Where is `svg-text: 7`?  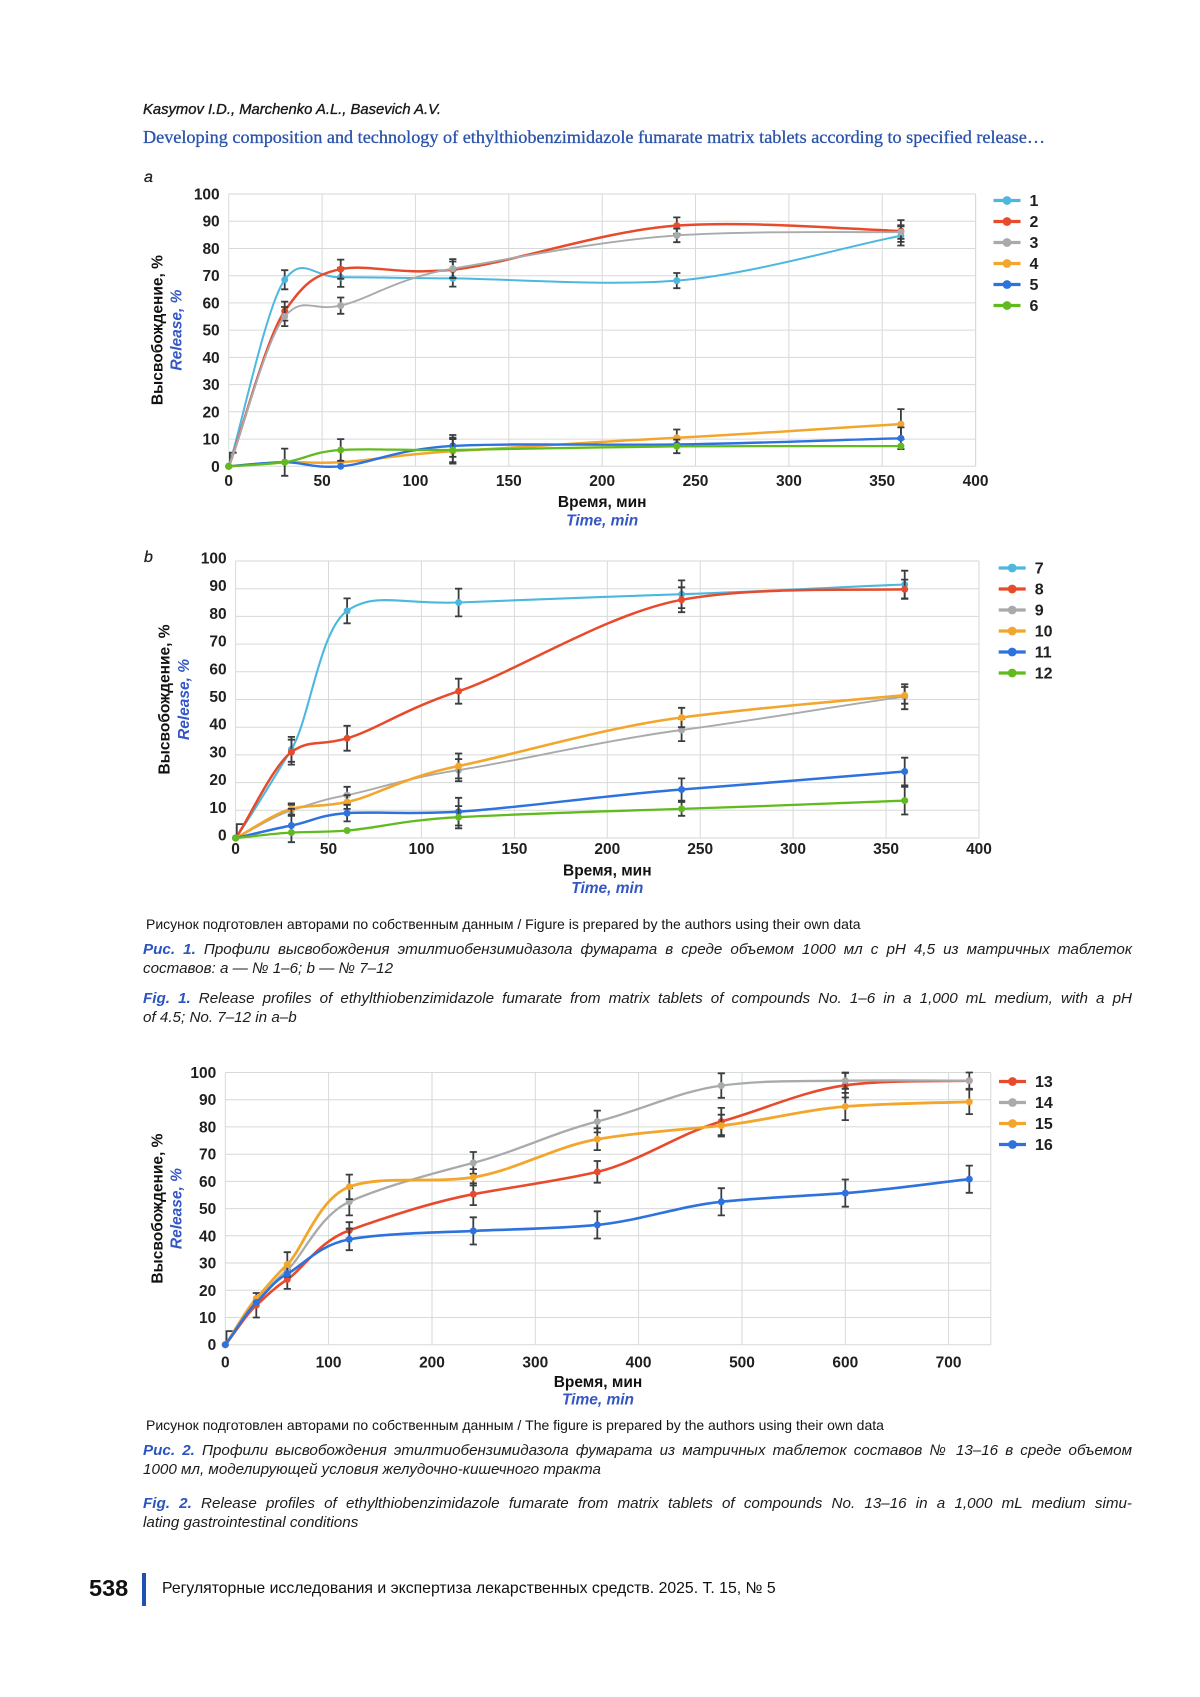
svg-text: 7 is located at coordinates (1039, 569).